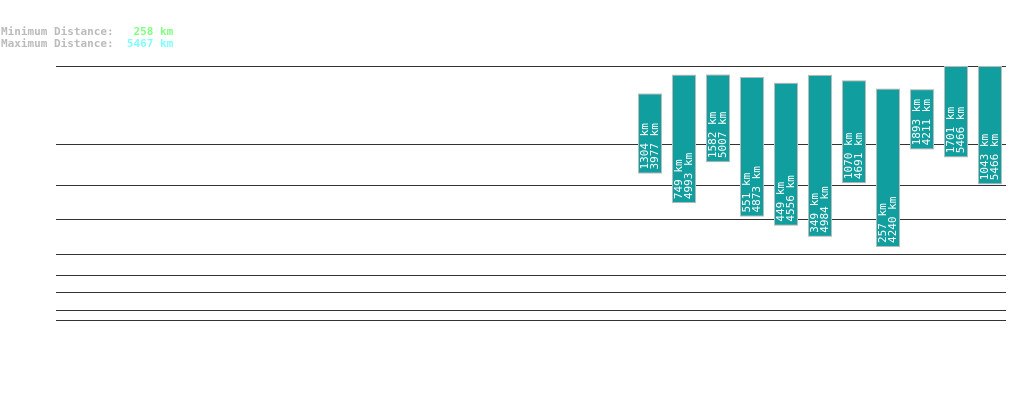 This screenshot has height=402, width=1019. Describe the element at coordinates (848, 155) in the screenshot. I see `min-label: 1070 km` at that location.